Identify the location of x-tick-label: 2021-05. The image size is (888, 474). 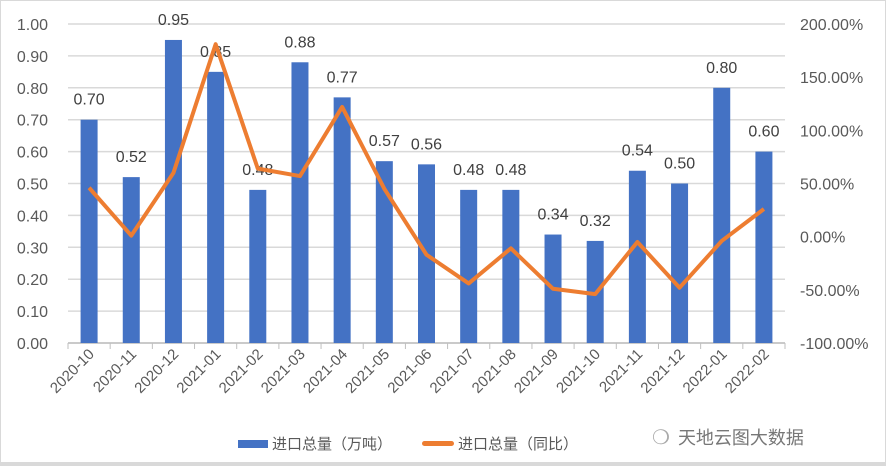
(367, 371).